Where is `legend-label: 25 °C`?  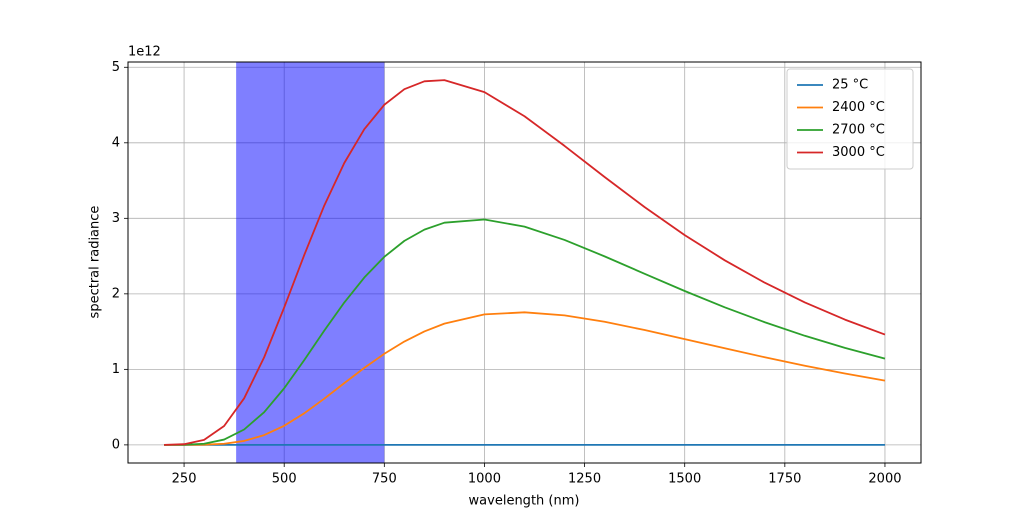
legend-label: 25 °C is located at coordinates (850, 85).